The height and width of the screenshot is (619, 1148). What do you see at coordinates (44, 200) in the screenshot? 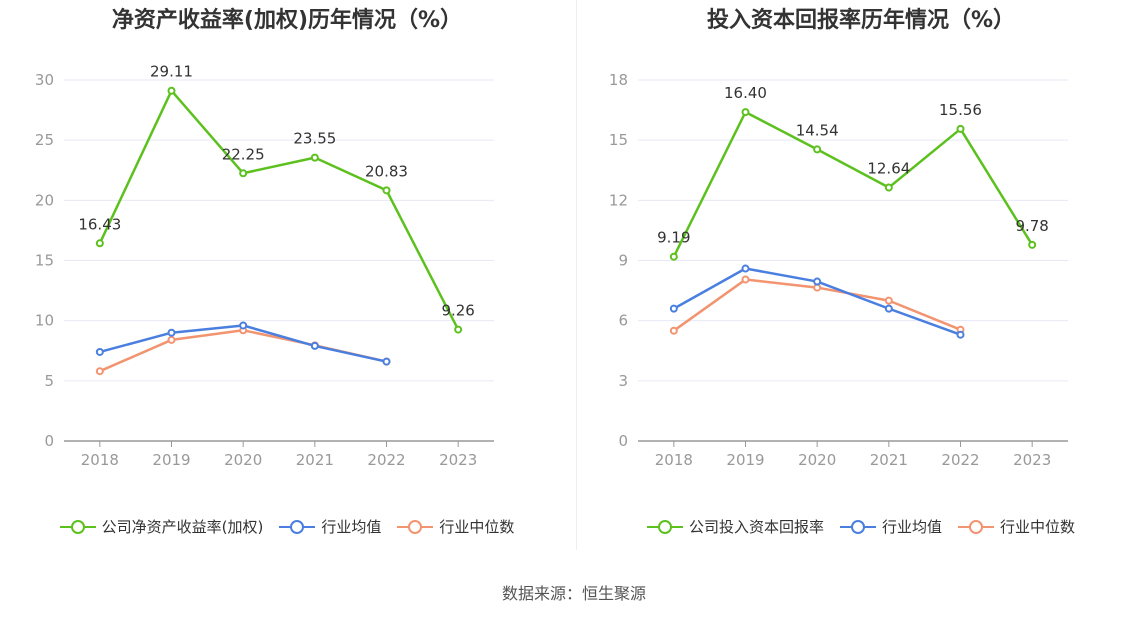
I see `y-tick-label: 20` at bounding box center [44, 200].